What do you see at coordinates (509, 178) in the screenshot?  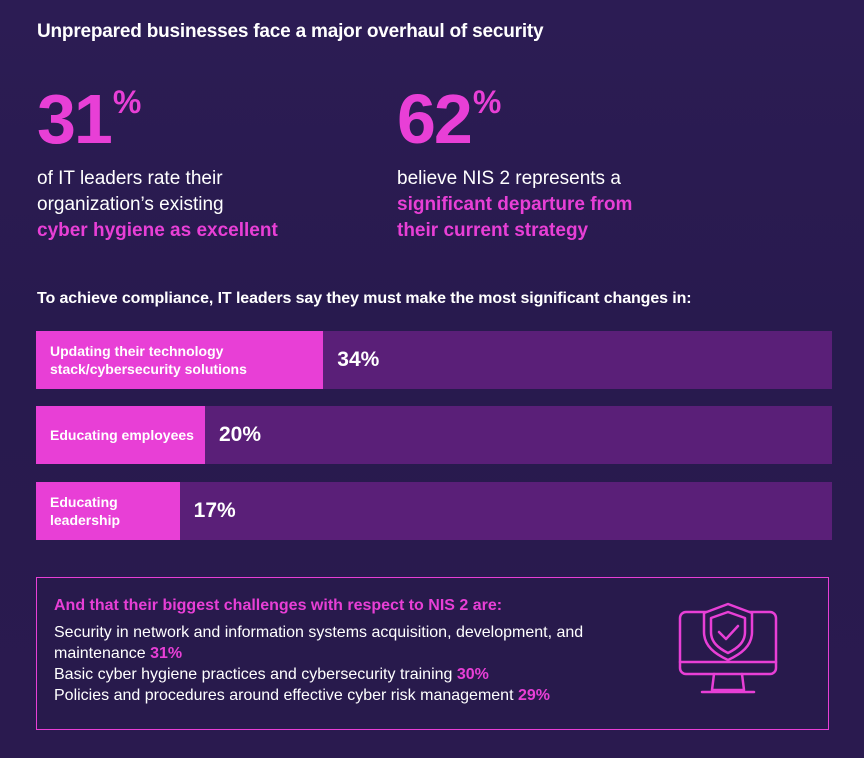 I see `stat-text: believe NIS 2 represents a` at bounding box center [509, 178].